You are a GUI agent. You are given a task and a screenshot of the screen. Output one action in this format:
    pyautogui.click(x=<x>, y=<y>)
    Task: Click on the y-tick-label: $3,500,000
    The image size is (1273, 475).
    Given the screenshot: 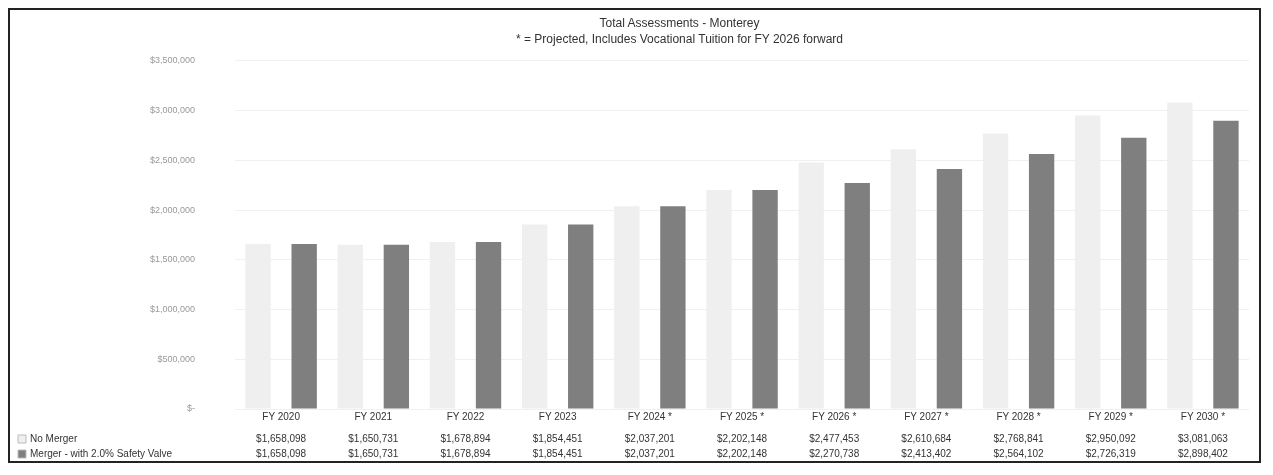 What is the action you would take?
    pyautogui.click(x=173, y=60)
    